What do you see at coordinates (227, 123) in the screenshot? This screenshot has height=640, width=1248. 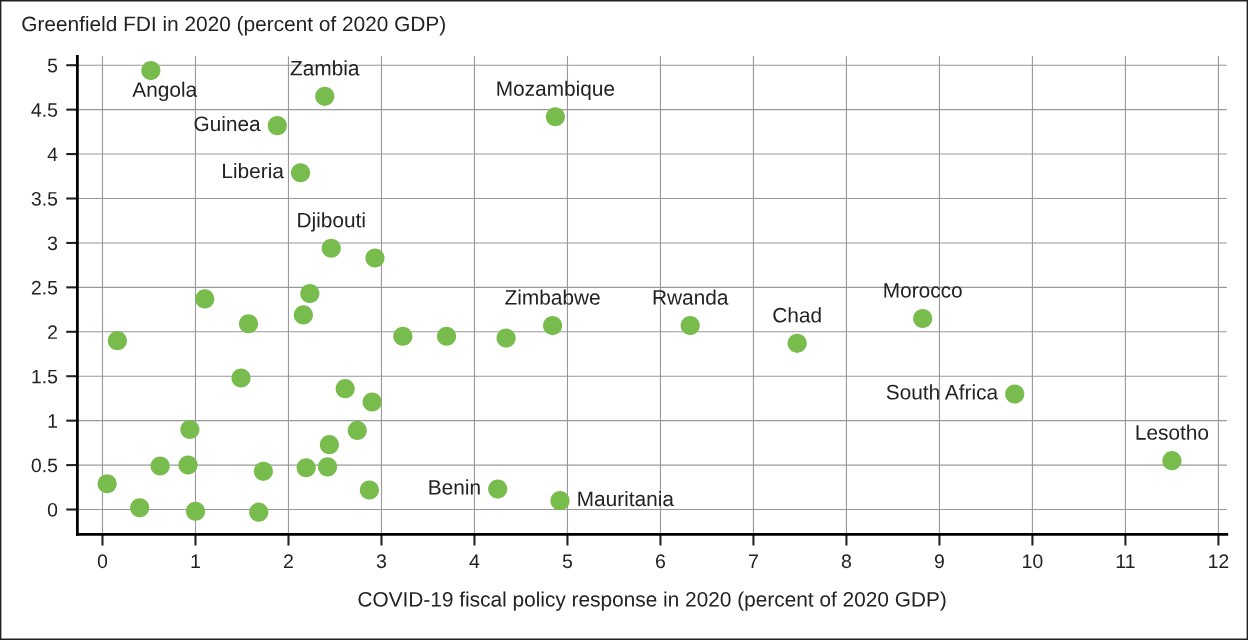 I see `annotation: Guinea` at bounding box center [227, 123].